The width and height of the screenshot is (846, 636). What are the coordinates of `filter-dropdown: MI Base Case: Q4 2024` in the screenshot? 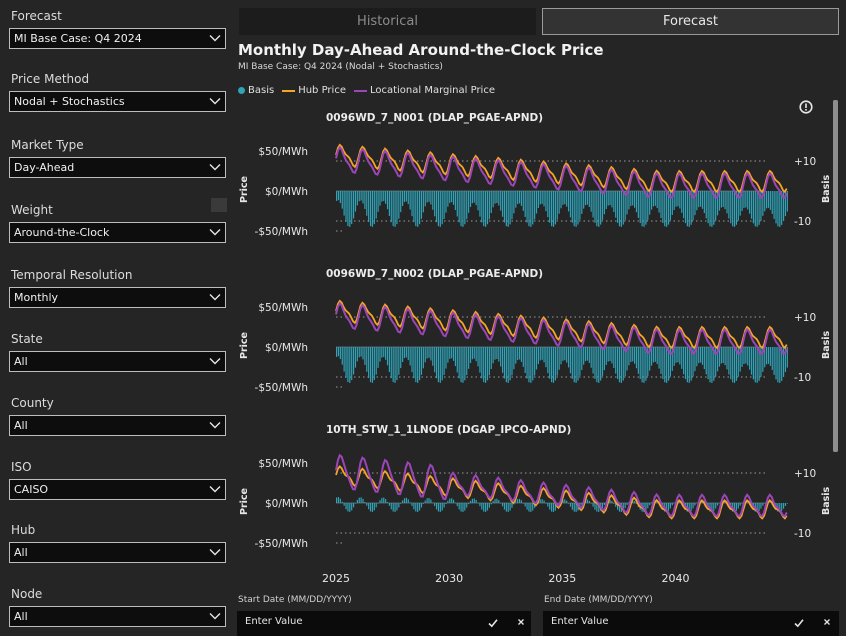 It's located at (117, 38).